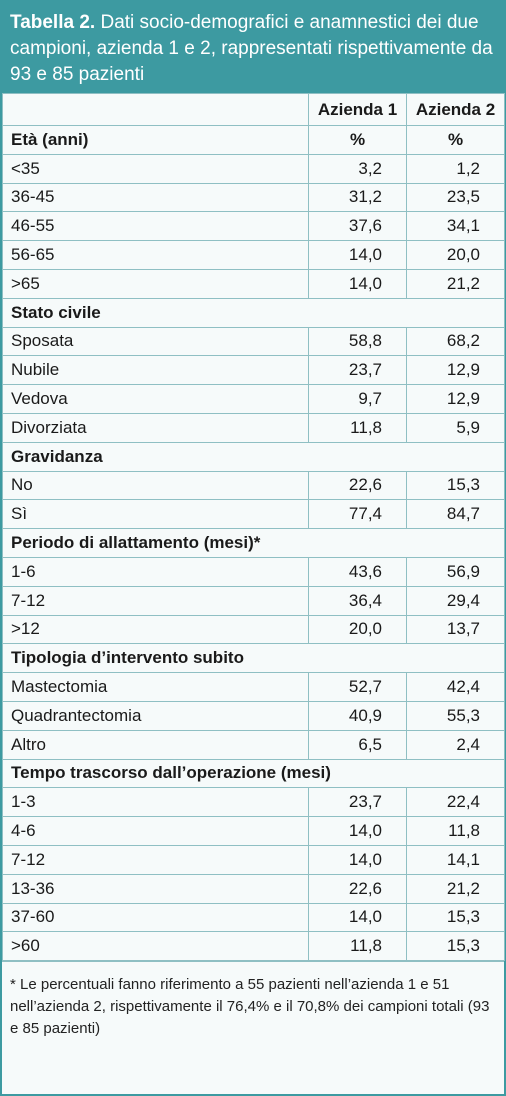  I want to click on value-cell: 29,4, so click(455, 600).